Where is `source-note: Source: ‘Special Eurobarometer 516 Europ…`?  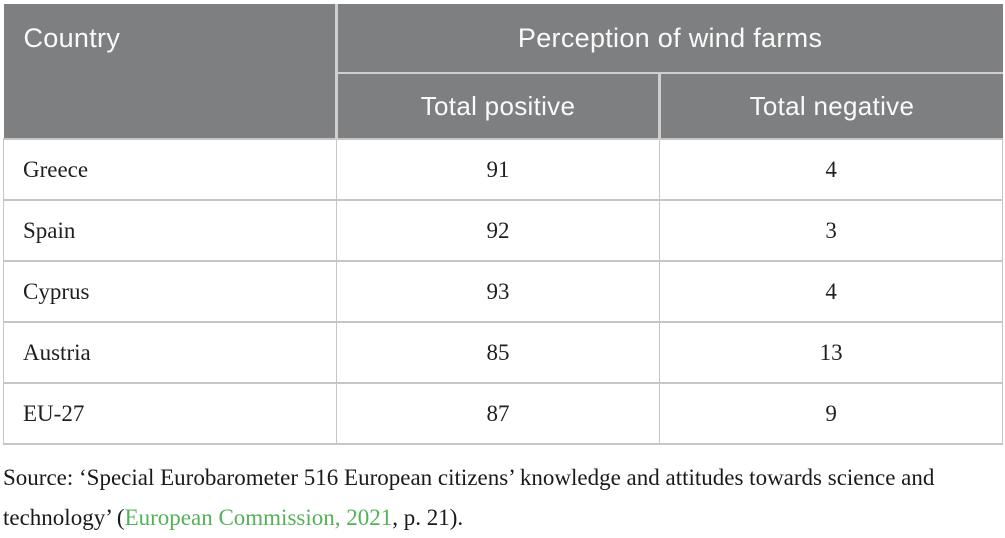
source-note: Source: ‘Special Eurobarometer 516 Europ… is located at coordinates (490, 498).